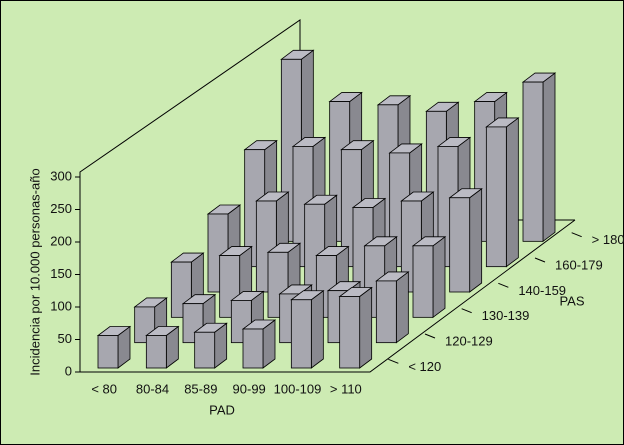  What do you see at coordinates (104, 388) in the screenshot?
I see `x-tick-label: < 80` at bounding box center [104, 388].